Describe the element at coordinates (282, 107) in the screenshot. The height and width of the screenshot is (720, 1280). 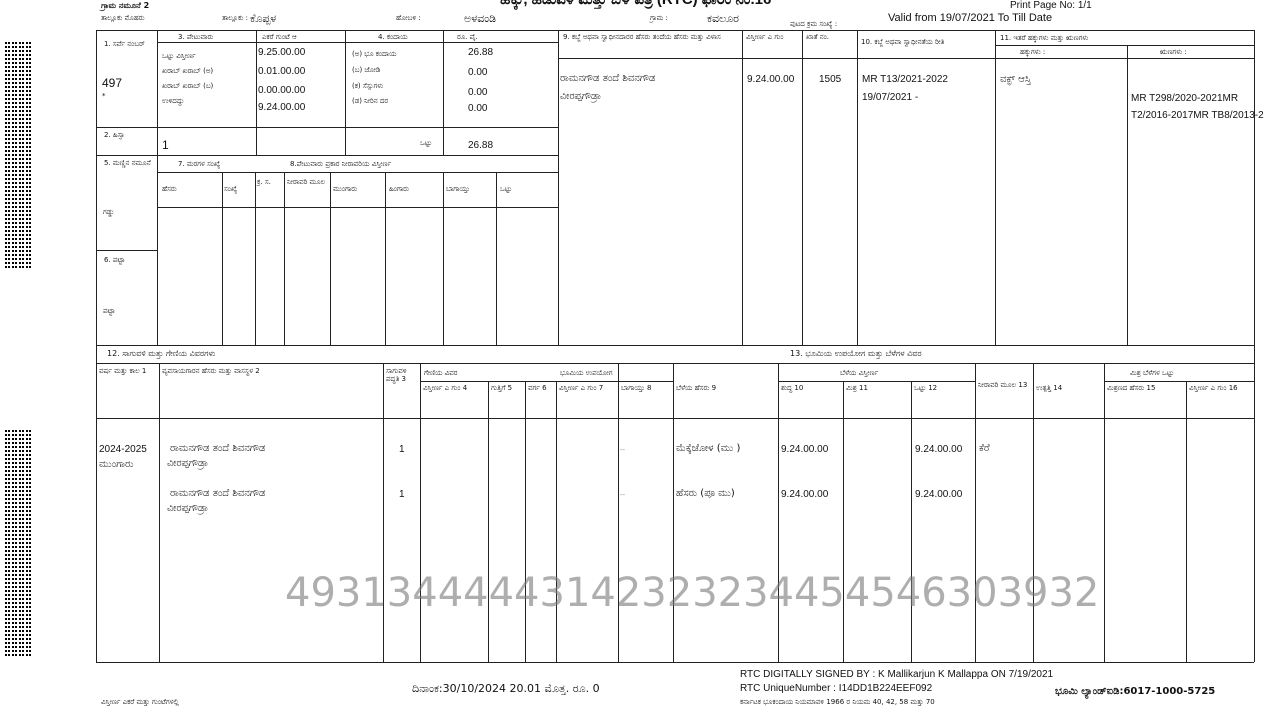
I see `area-value: 9.24.00.00` at that location.